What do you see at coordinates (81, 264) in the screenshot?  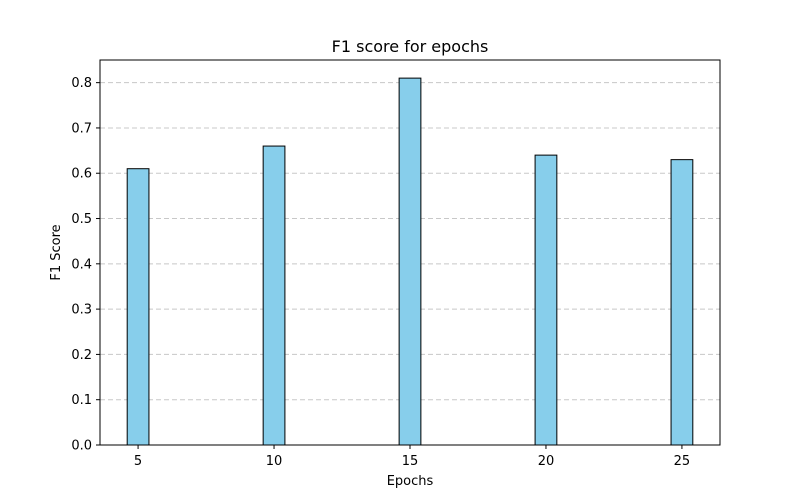 I see `y-tick-label: 0.4` at bounding box center [81, 264].